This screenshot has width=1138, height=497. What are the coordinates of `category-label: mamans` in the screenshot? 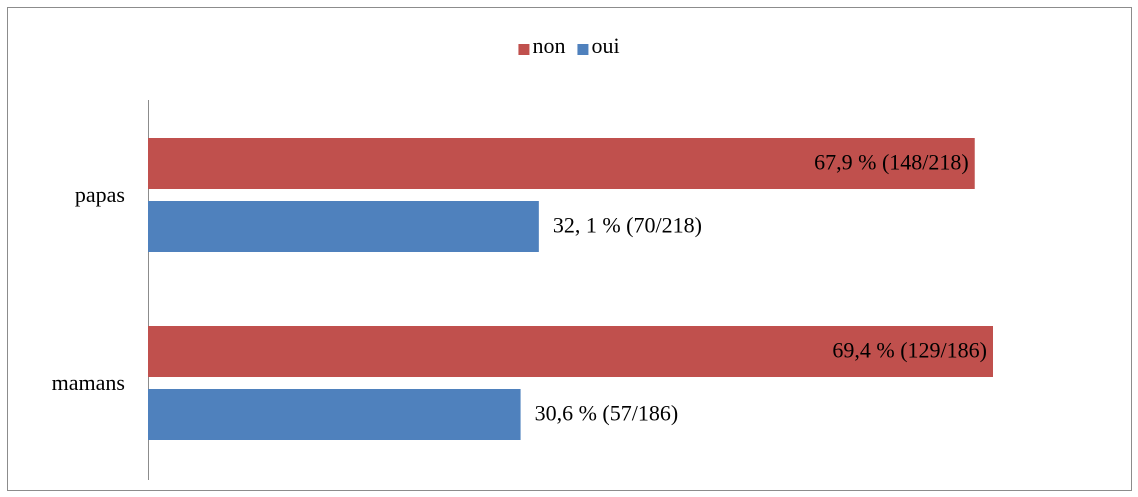 It's located at (88, 382).